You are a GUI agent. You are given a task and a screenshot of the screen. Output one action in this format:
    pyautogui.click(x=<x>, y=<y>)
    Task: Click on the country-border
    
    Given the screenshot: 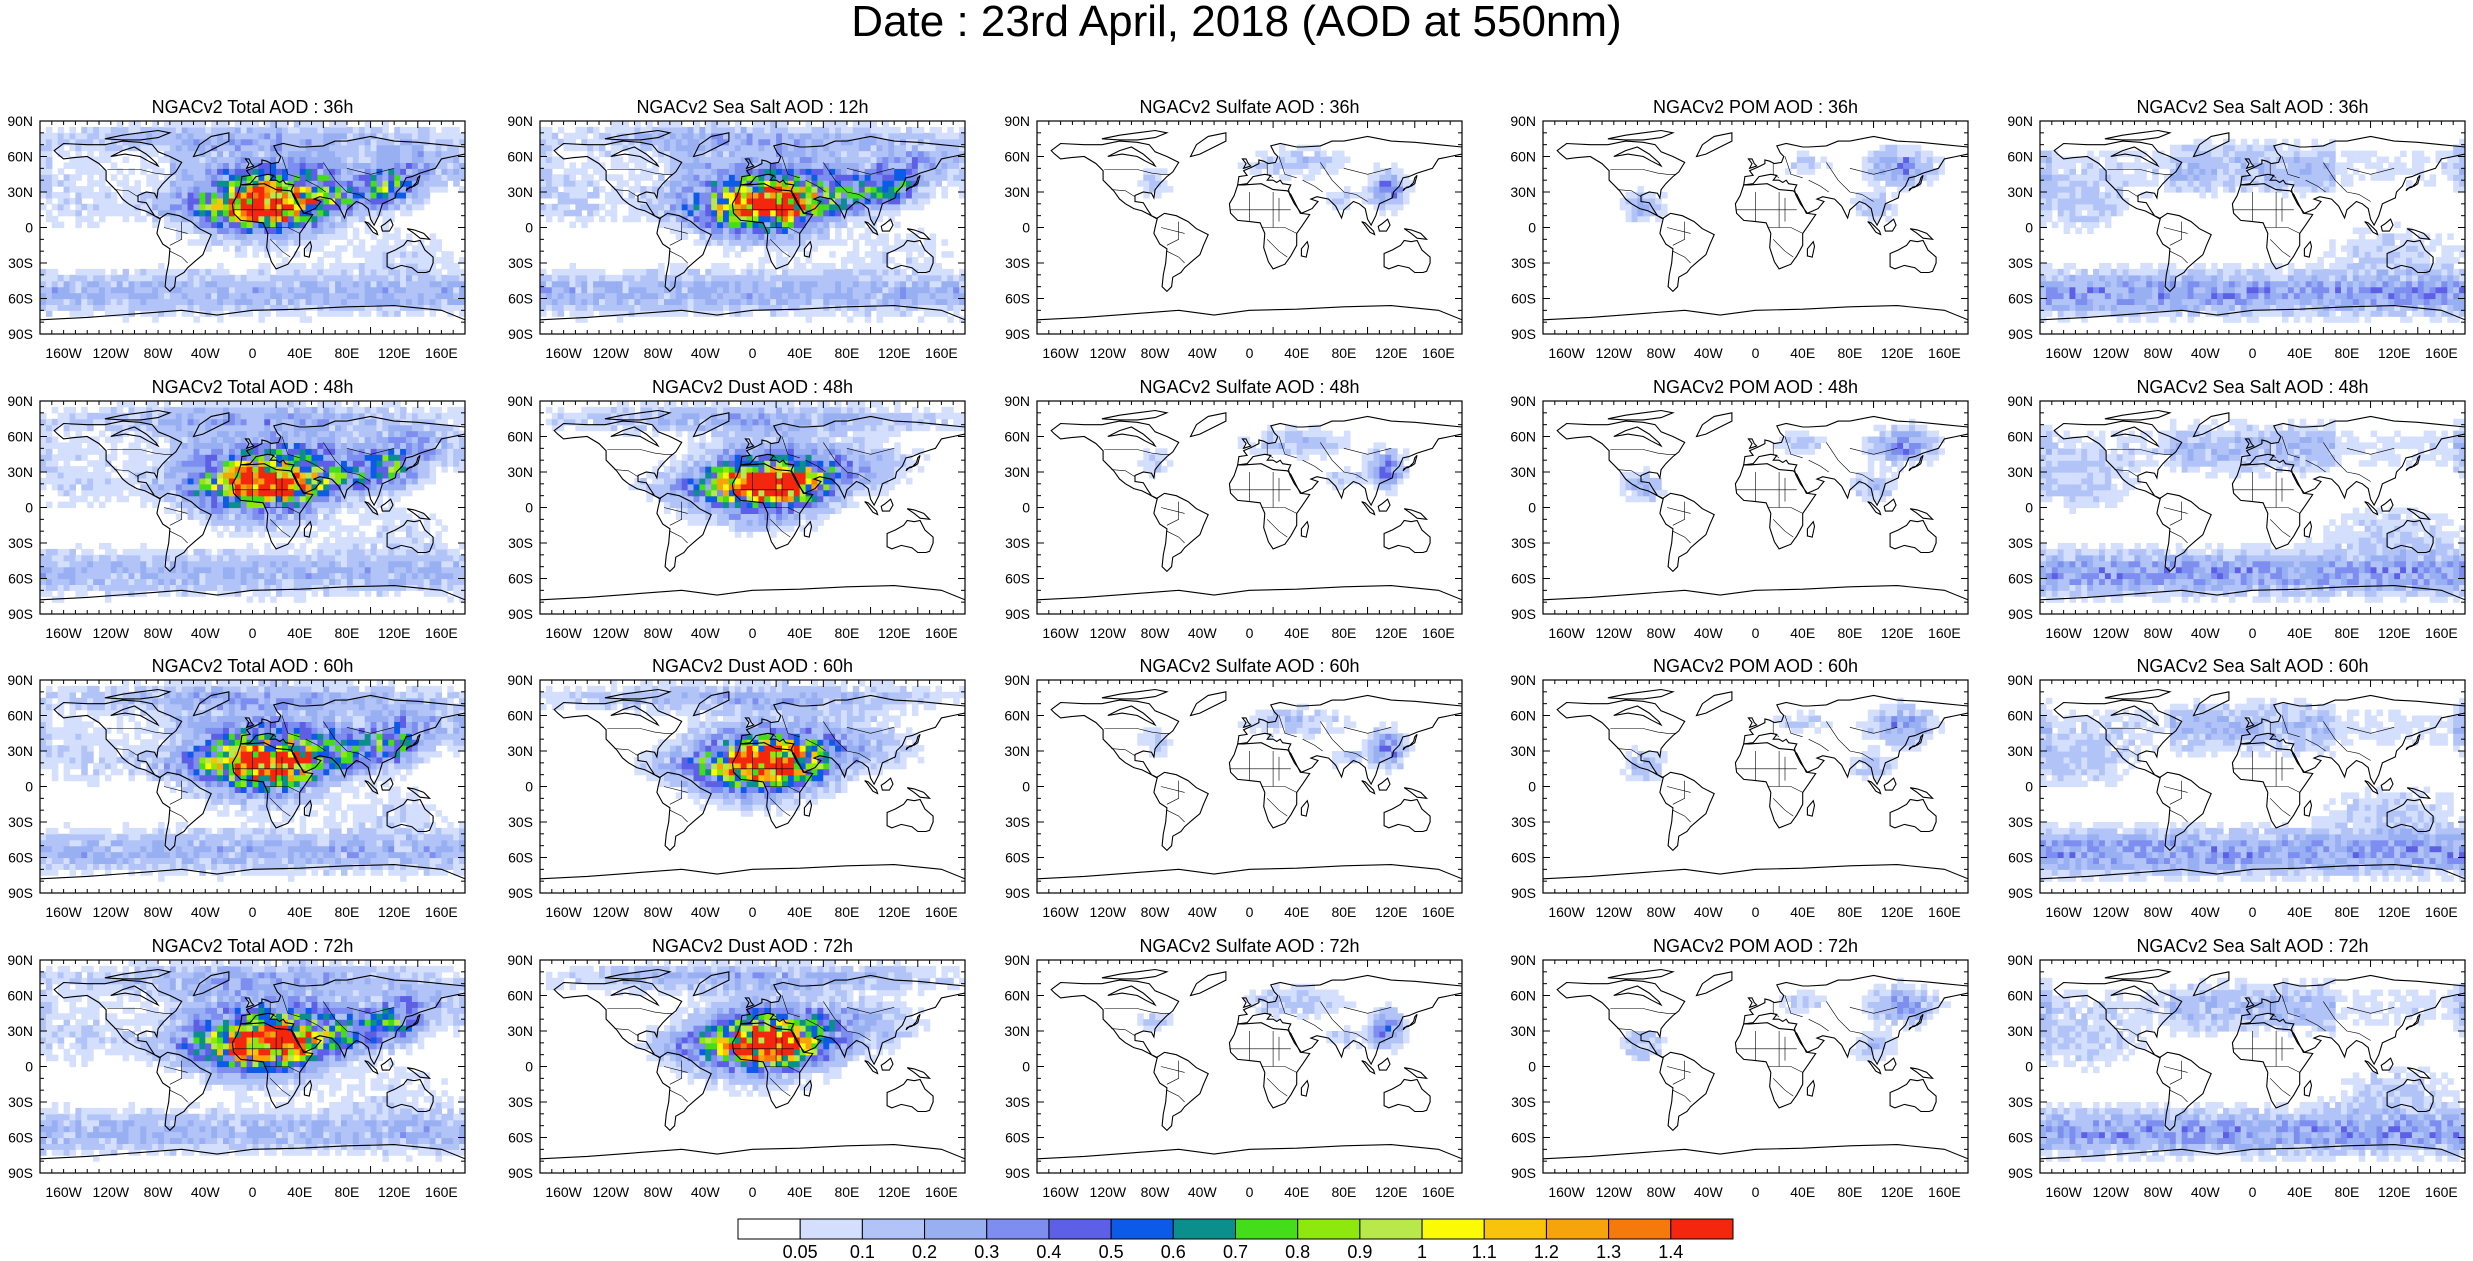 What is the action you would take?
    pyautogui.click(x=815, y=186)
    